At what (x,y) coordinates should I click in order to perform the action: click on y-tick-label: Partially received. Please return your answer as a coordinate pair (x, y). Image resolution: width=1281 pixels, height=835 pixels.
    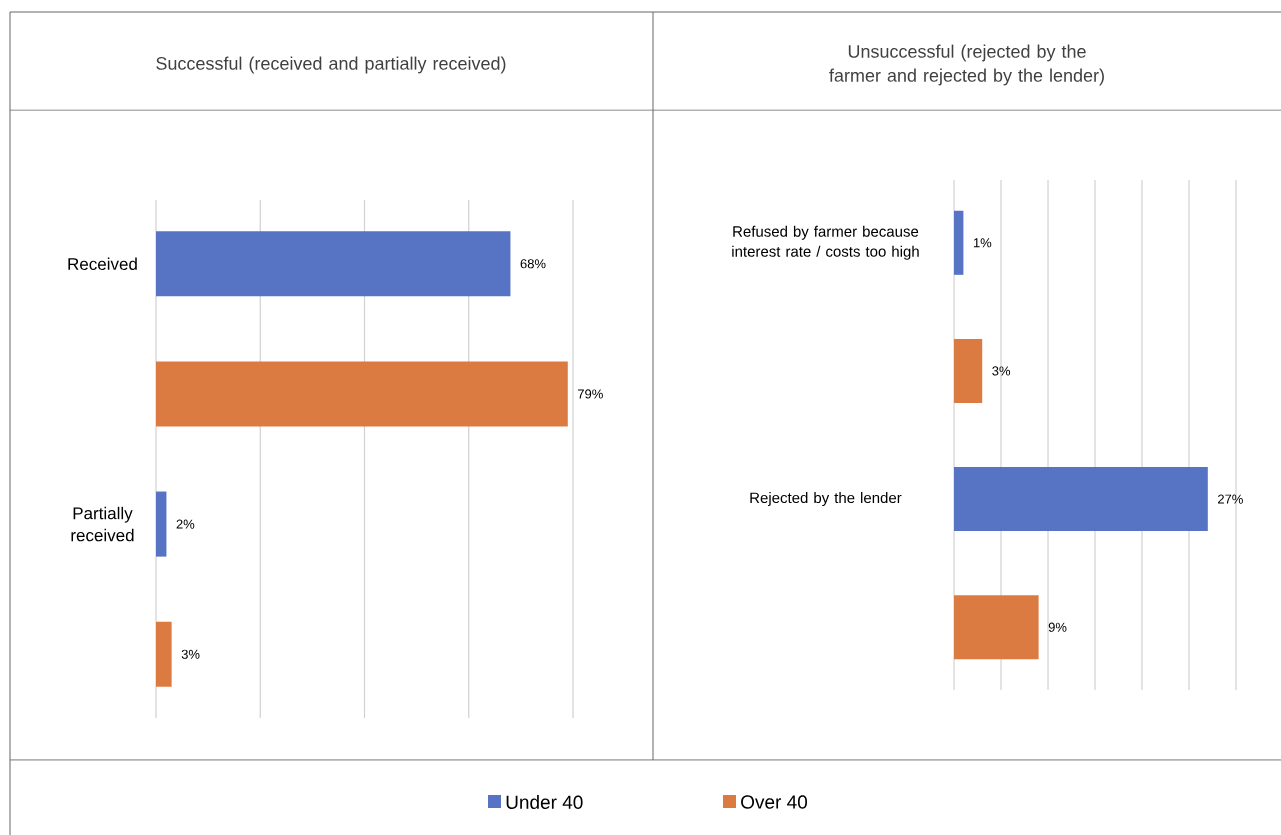
    Looking at the image, I should click on (102, 524).